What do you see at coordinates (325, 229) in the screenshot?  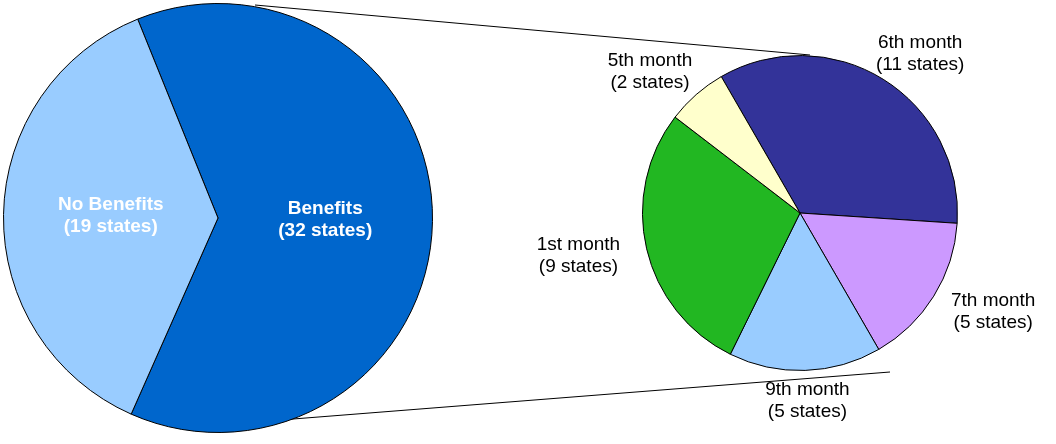 I see `data-label: (32 states)` at bounding box center [325, 229].